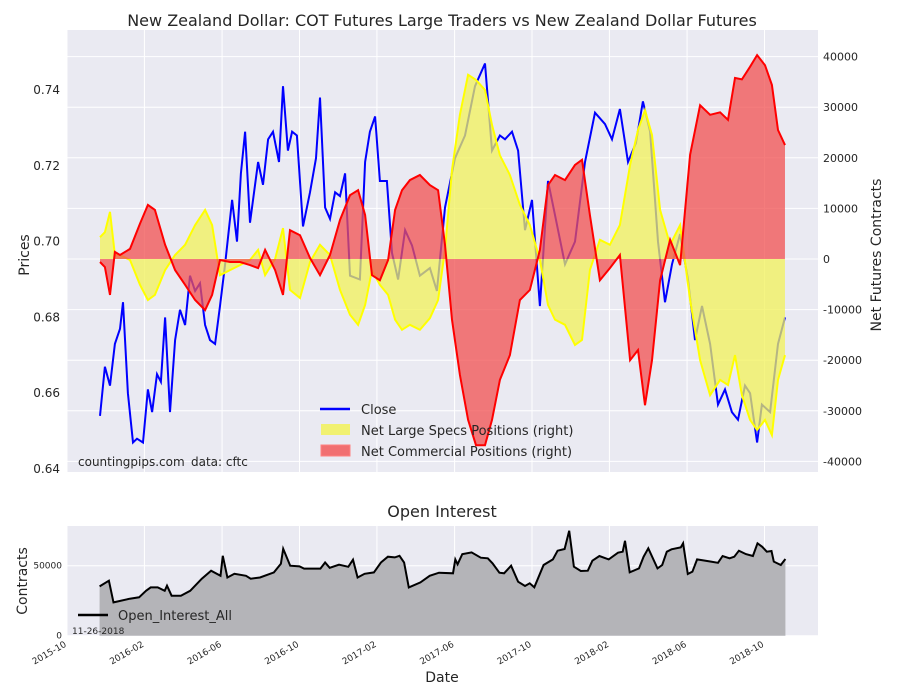 This screenshot has height=700, width=900. What do you see at coordinates (438, 654) in the screenshot?
I see `x-tick-label: 2017-06` at bounding box center [438, 654].